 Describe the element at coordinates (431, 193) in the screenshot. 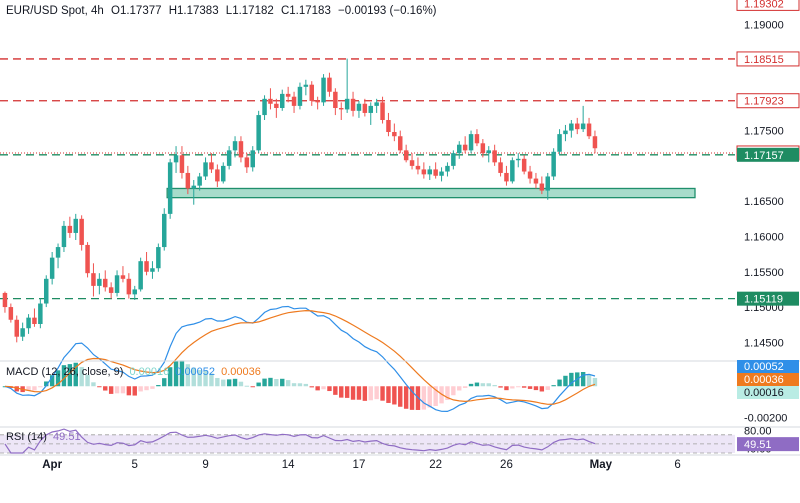

I see `support-zone` at that location.